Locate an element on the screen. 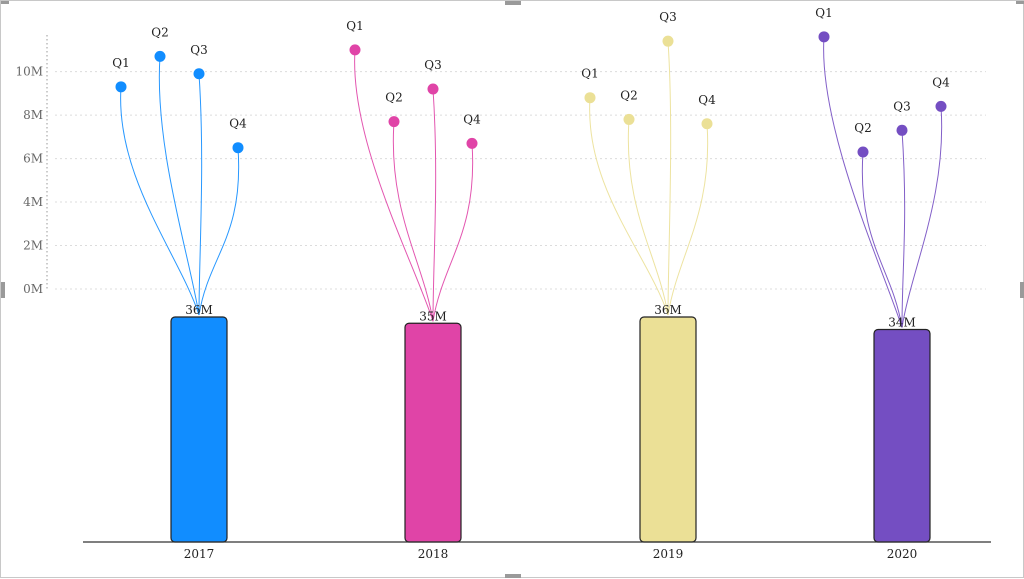  quarter-dot-2017-Q4 is located at coordinates (238, 148).